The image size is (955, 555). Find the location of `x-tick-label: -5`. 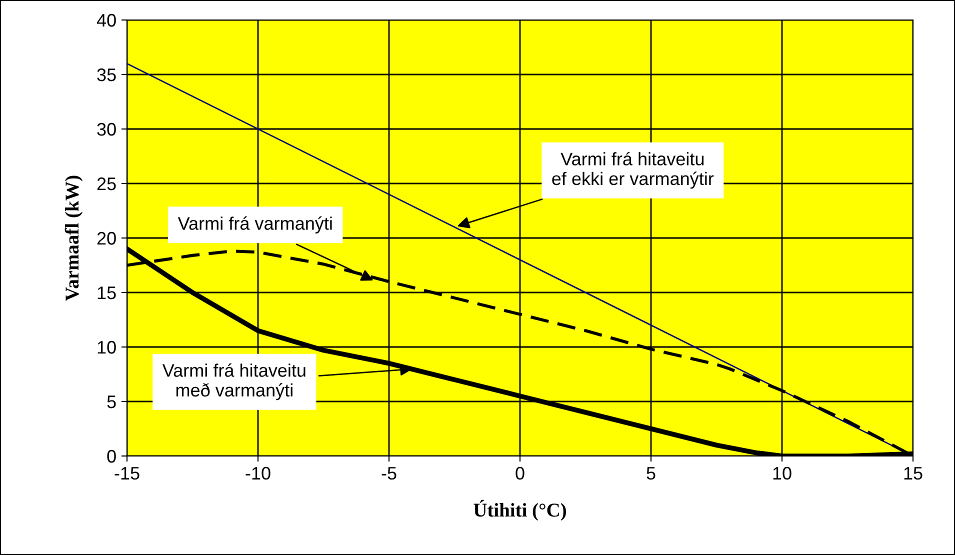

x-tick-label: -5 is located at coordinates (389, 473).